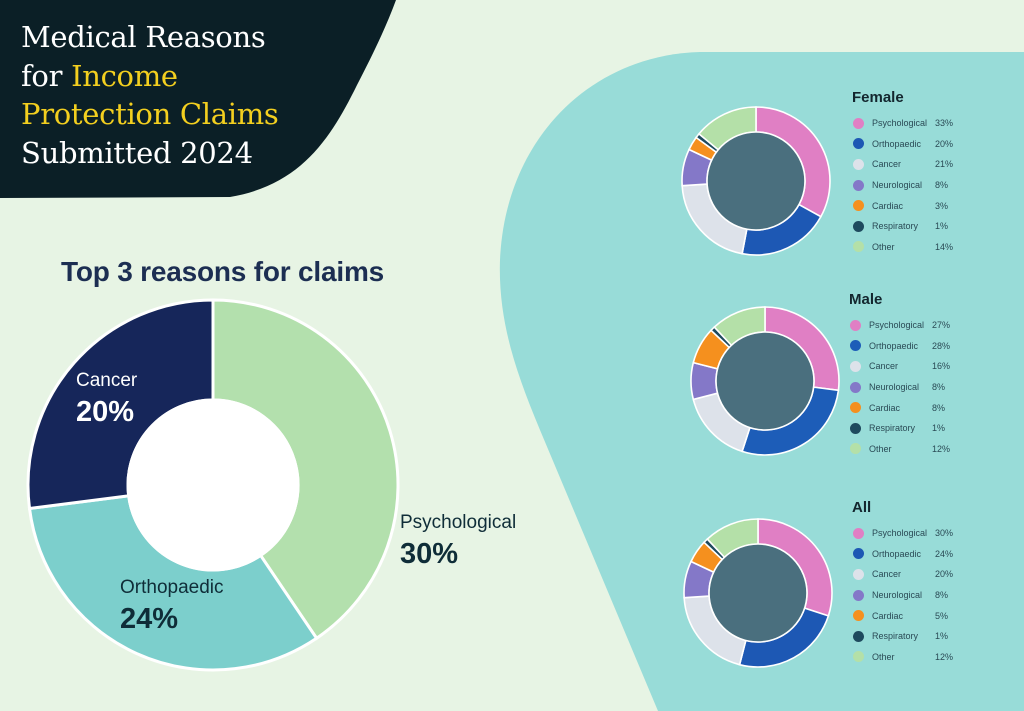 Image resolution: width=1024 pixels, height=711 pixels. I want to click on legend-item-psychological: Psychological 27%, so click(914, 325).